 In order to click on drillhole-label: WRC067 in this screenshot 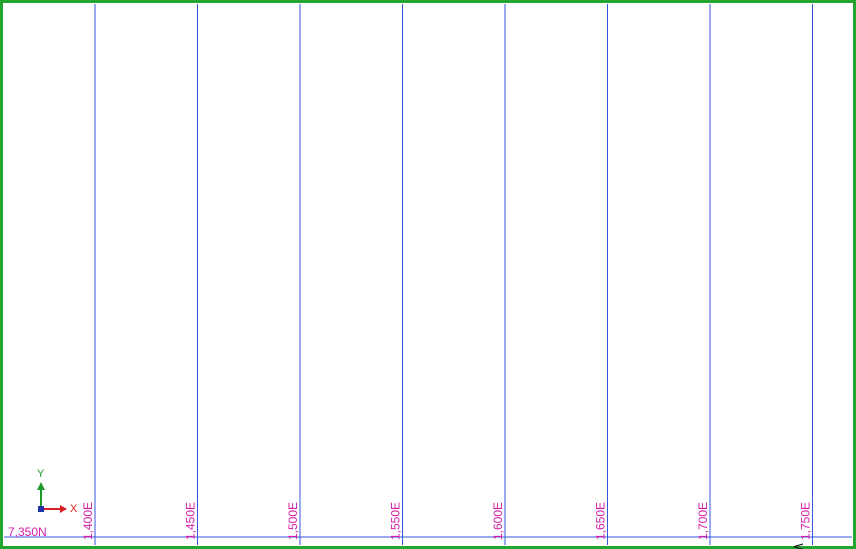, I will do `click(798, 546)`.